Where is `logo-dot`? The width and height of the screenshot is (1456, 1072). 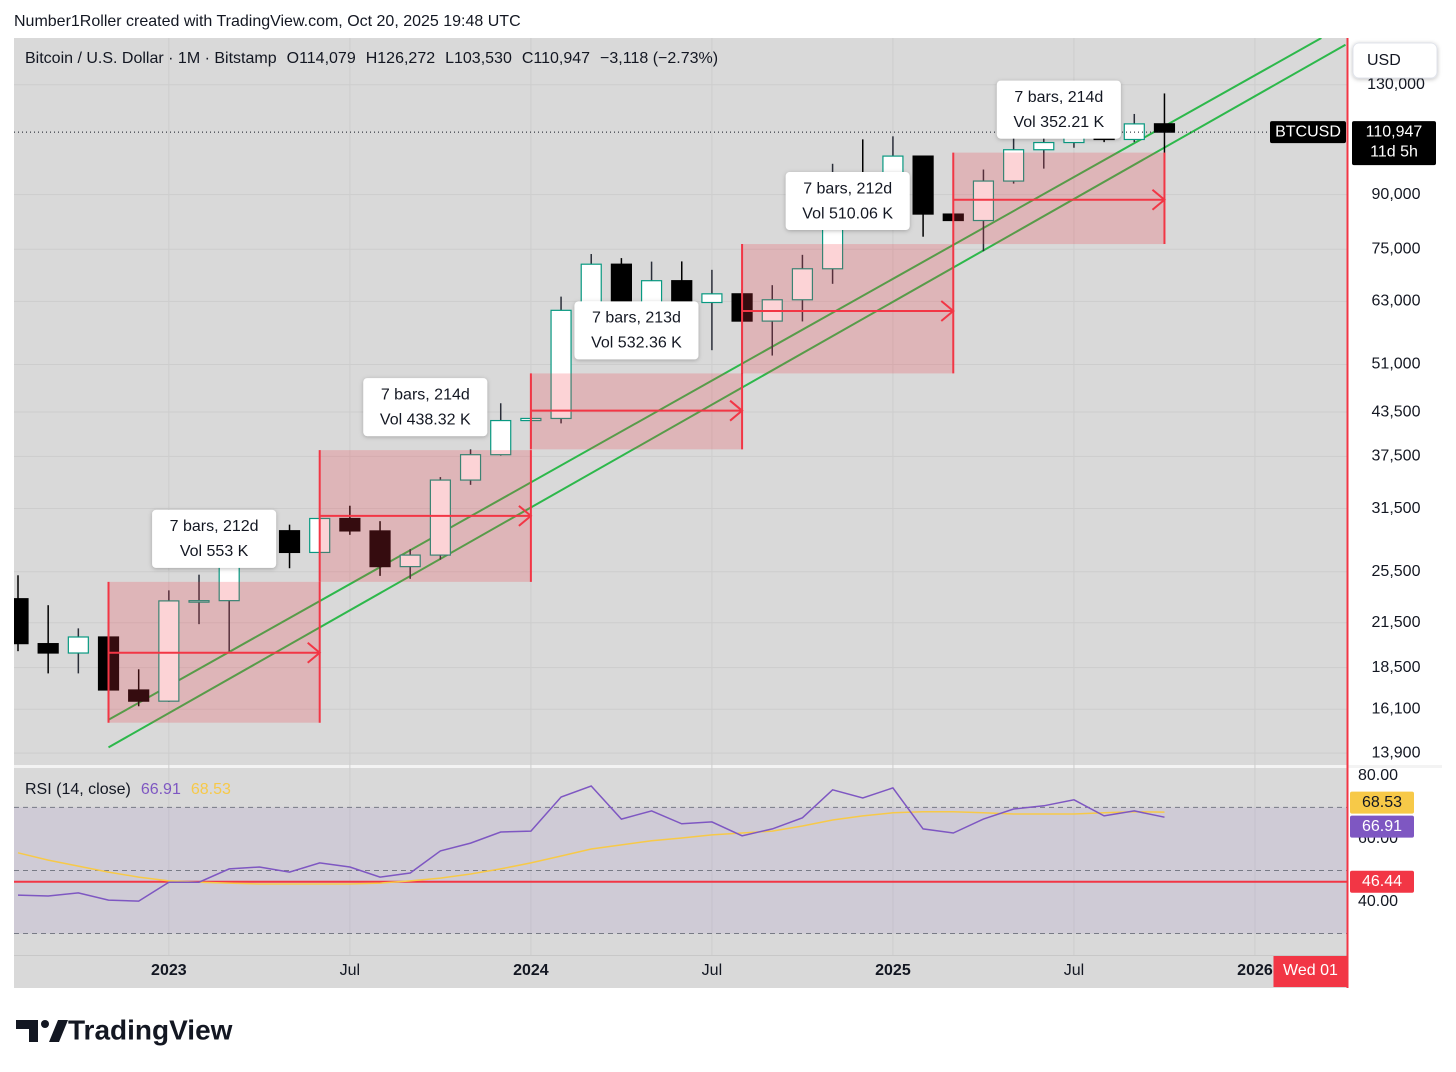
logo-dot is located at coordinates (45, 1024).